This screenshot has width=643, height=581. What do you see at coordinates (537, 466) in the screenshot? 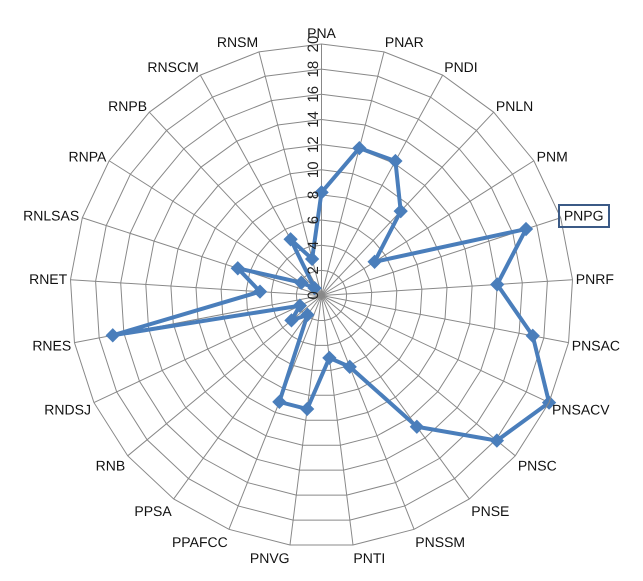
I see `spoke-label: PNSC` at bounding box center [537, 466].